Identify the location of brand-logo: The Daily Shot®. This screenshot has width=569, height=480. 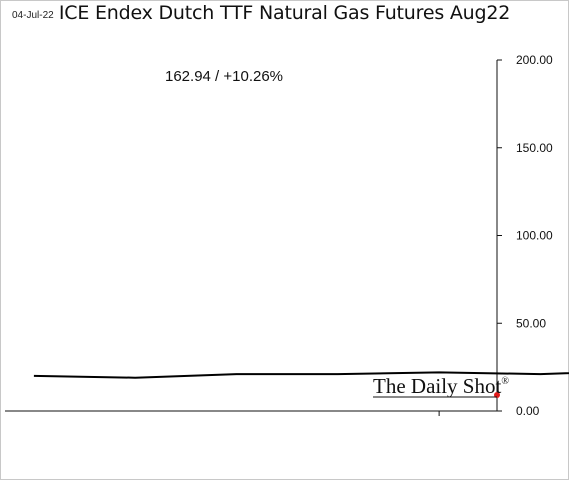
(441, 386).